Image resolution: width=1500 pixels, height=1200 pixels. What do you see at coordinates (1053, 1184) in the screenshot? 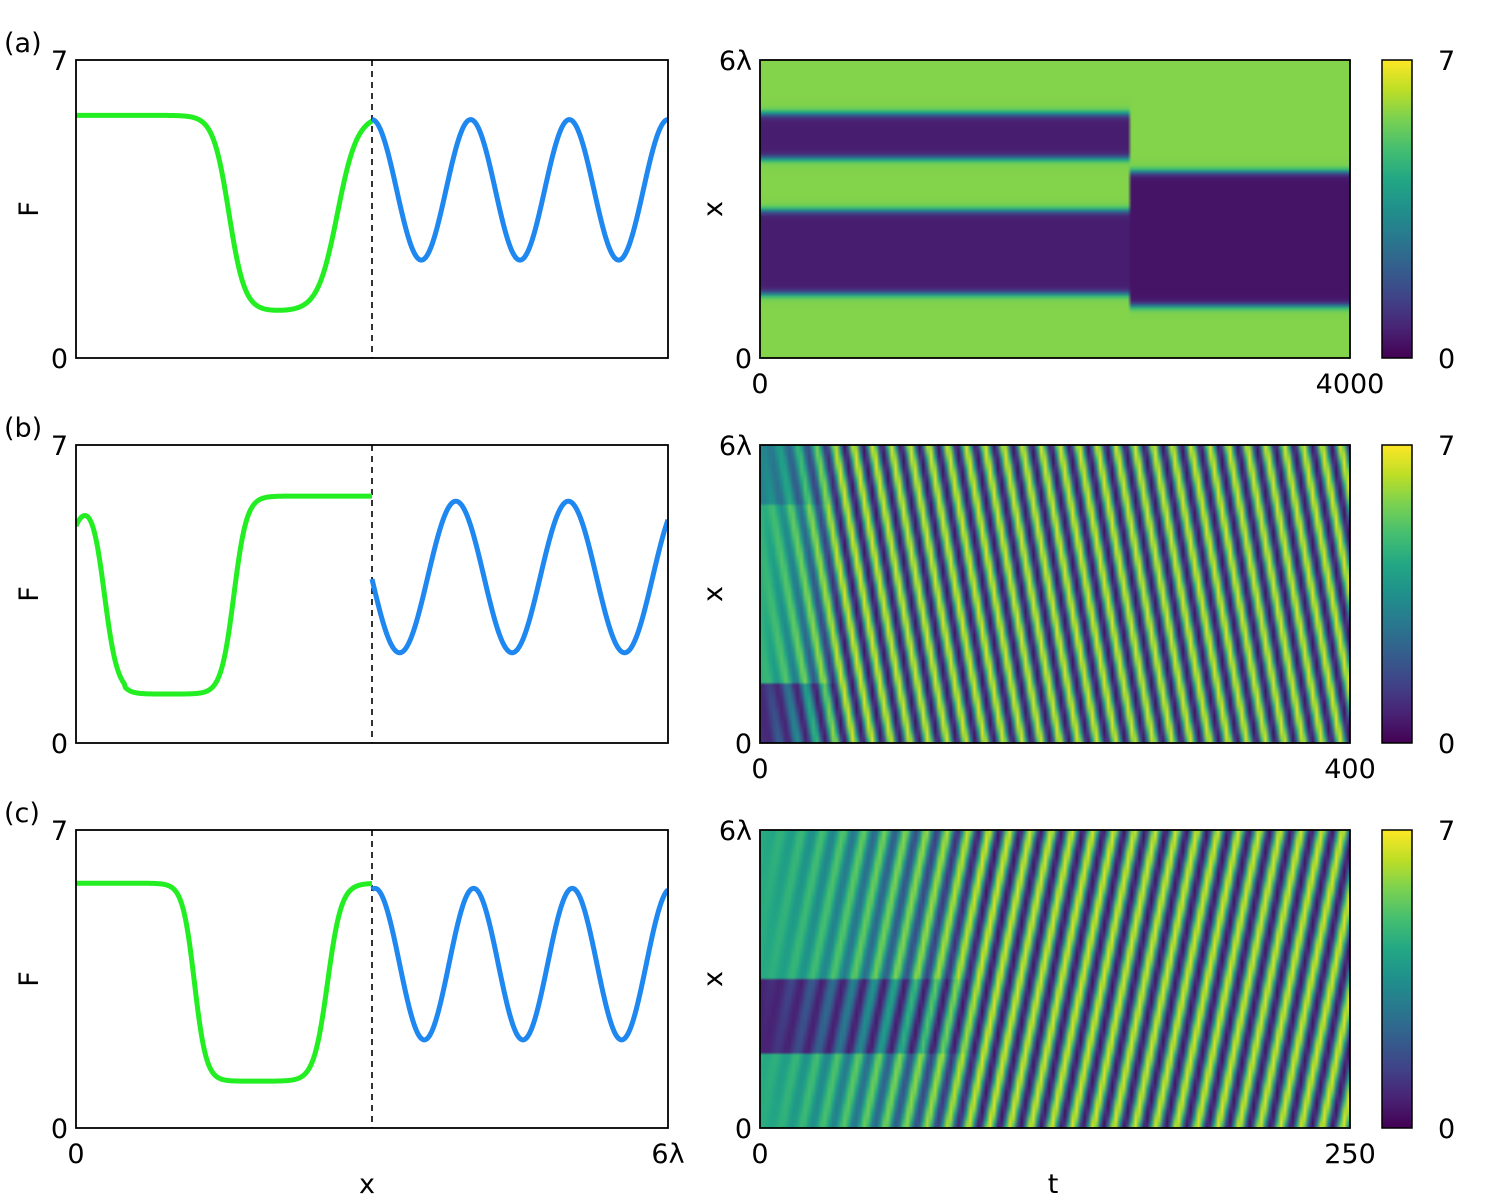
I see `x-axis-label: t` at bounding box center [1053, 1184].